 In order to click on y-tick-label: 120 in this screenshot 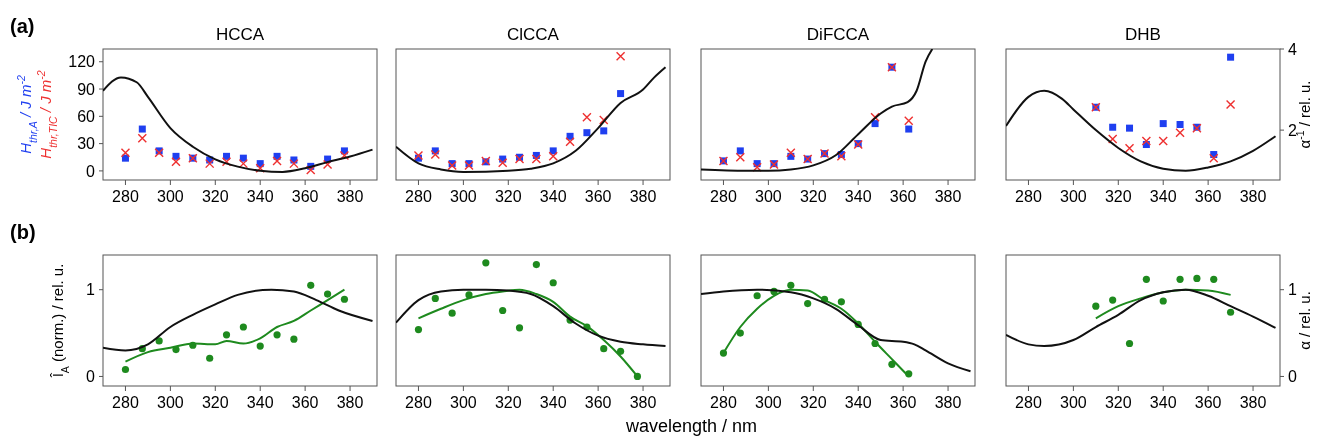, I will do `click(82, 62)`.